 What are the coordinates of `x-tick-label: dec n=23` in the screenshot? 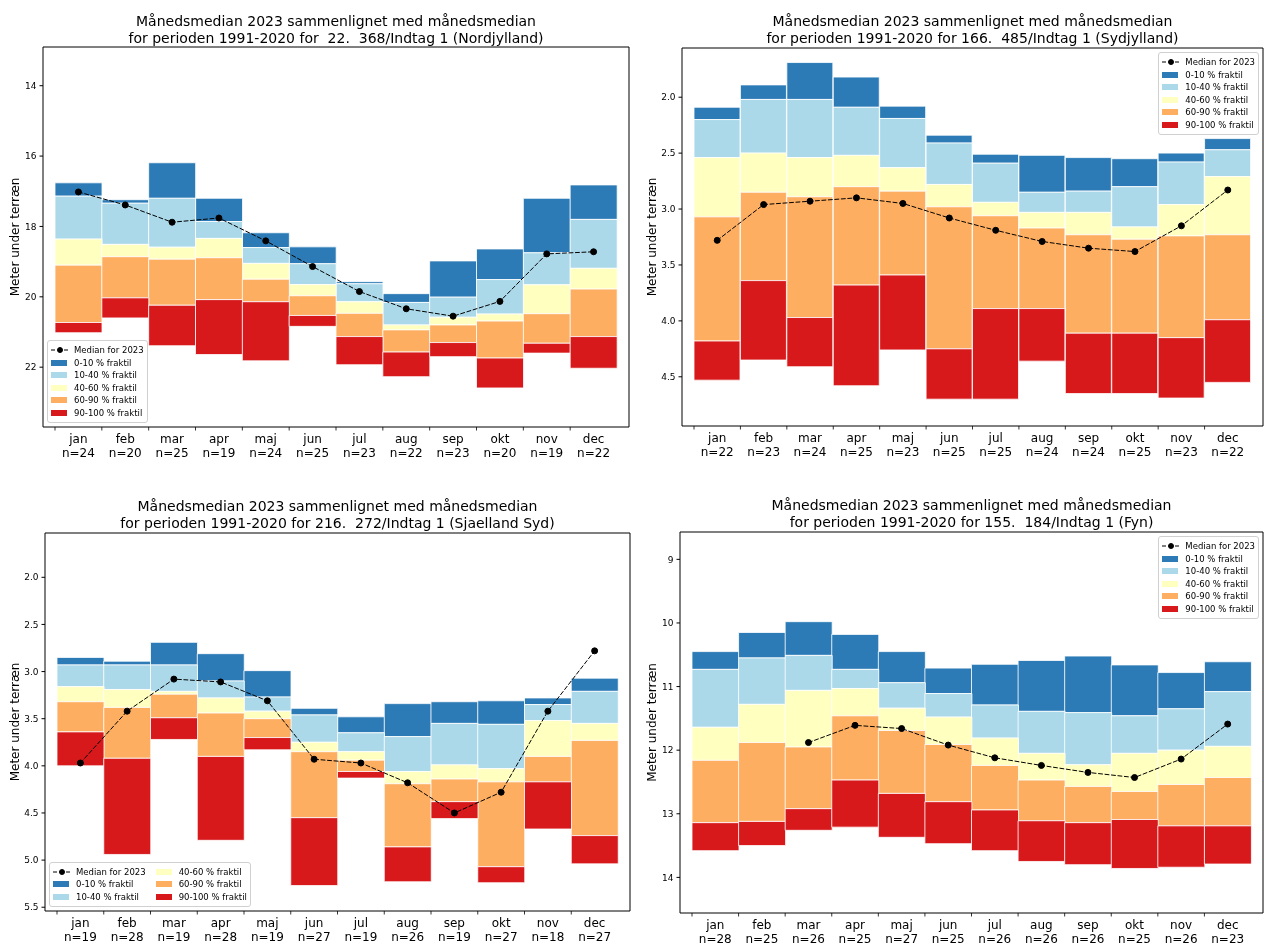 It's located at (1228, 932).